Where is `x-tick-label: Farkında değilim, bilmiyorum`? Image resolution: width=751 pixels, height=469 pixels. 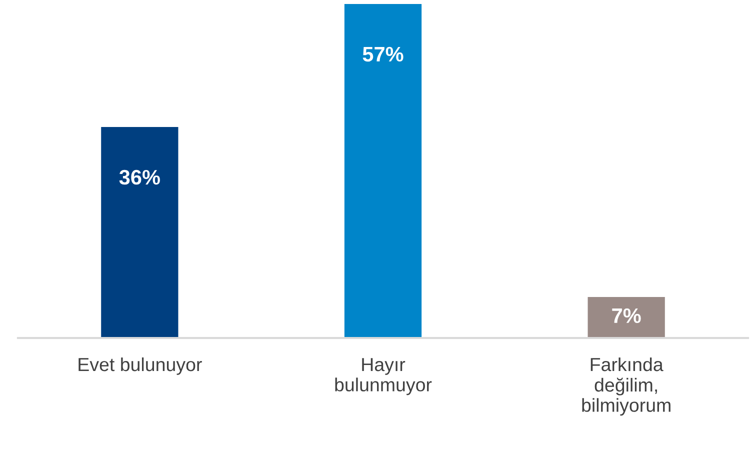
x-tick-label: Farkında değilim, bilmiyorum is located at coordinates (626, 386).